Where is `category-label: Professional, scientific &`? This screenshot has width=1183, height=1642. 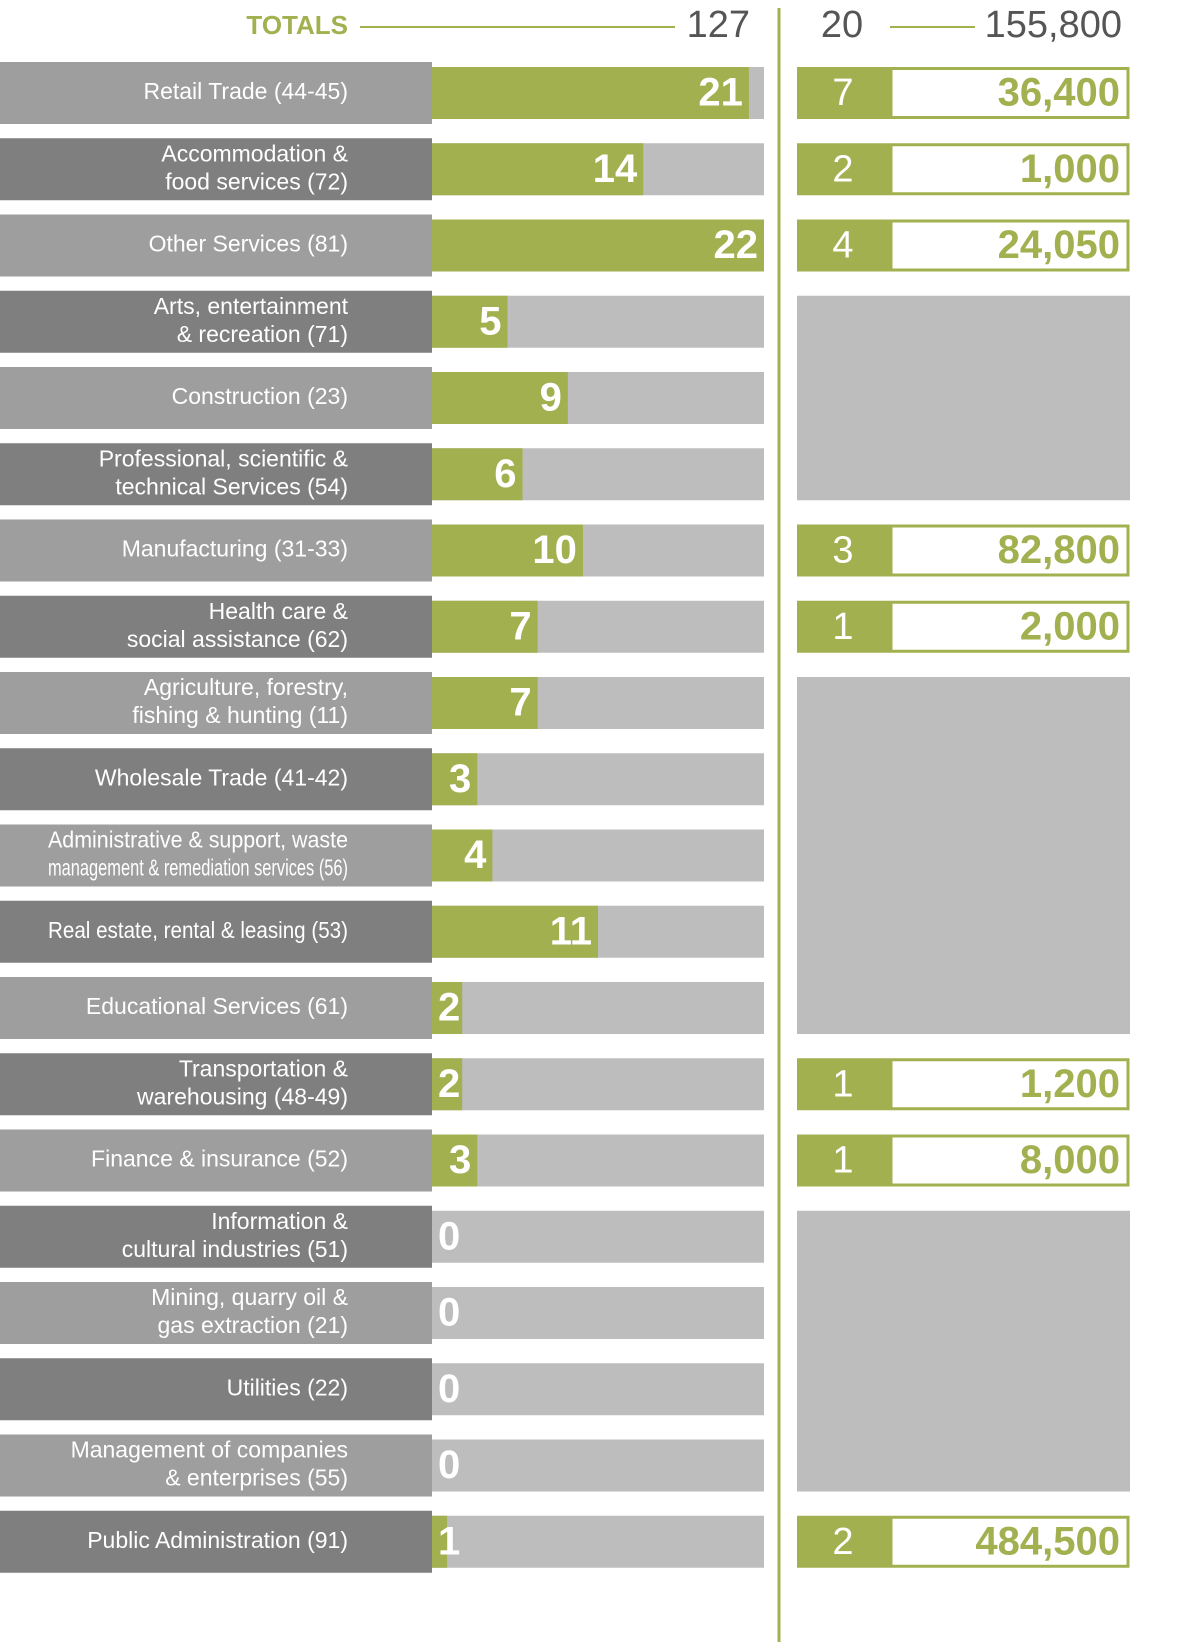 category-label: Professional, scientific & is located at coordinates (223, 458).